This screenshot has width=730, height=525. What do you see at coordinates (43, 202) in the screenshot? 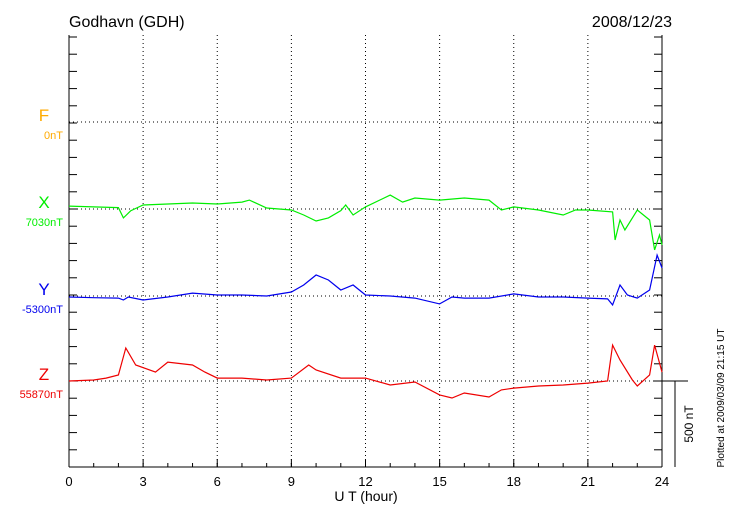
I see `series-name-x: X` at bounding box center [43, 202].